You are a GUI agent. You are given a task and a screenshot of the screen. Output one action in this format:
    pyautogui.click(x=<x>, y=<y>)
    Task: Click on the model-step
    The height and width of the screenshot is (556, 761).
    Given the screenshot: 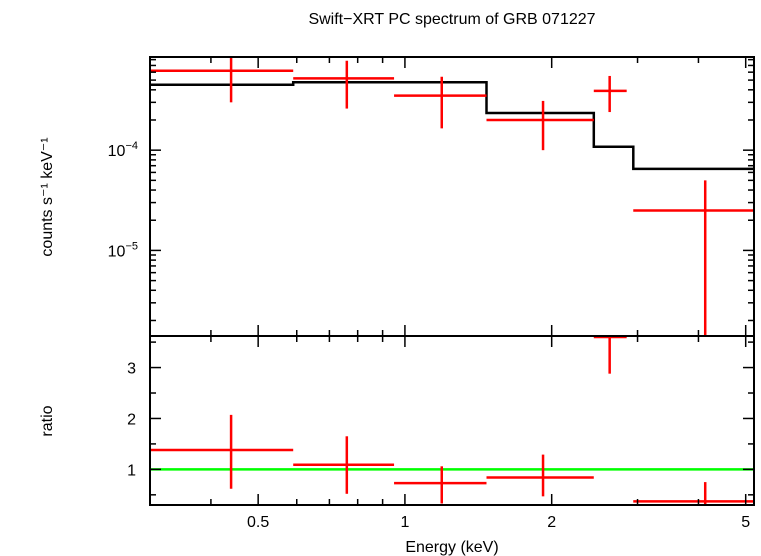 What is the action you would take?
    pyautogui.click(x=452, y=126)
    